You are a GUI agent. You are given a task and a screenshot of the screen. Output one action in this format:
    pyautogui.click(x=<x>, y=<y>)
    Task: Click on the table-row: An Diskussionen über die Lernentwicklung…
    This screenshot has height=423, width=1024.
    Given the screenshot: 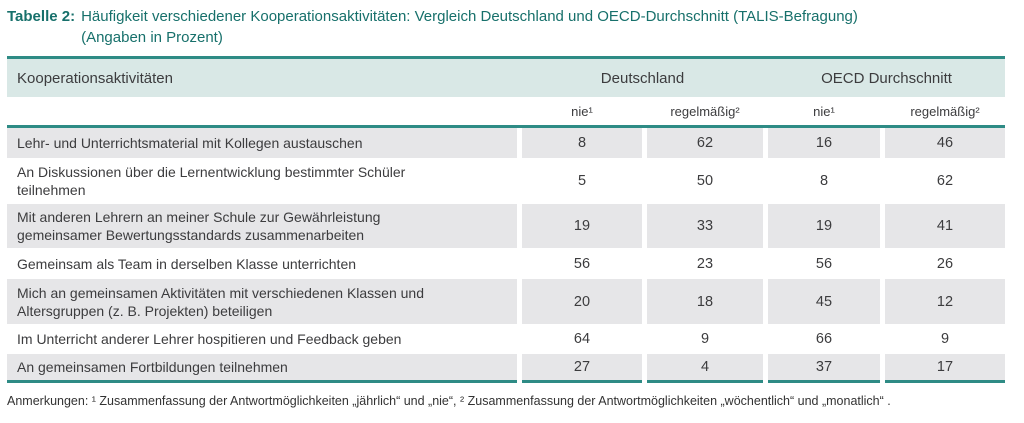 What is the action you would take?
    pyautogui.click(x=506, y=181)
    